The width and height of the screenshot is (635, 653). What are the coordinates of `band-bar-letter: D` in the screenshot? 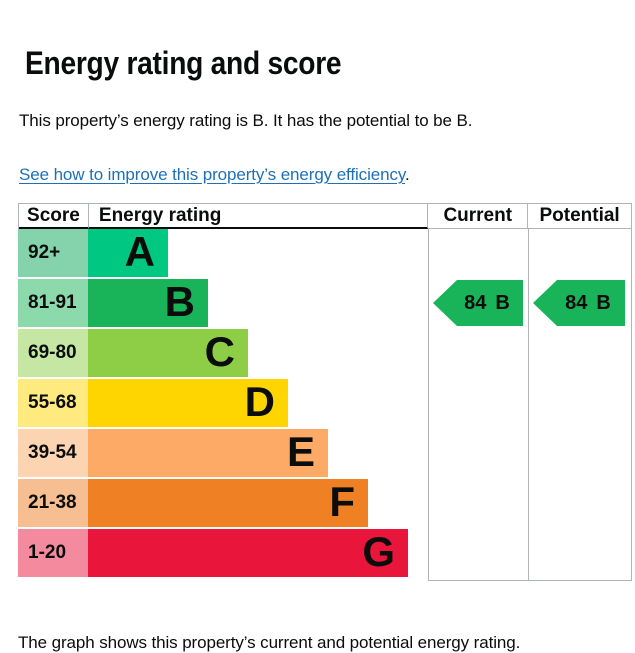 It's located at (188, 403).